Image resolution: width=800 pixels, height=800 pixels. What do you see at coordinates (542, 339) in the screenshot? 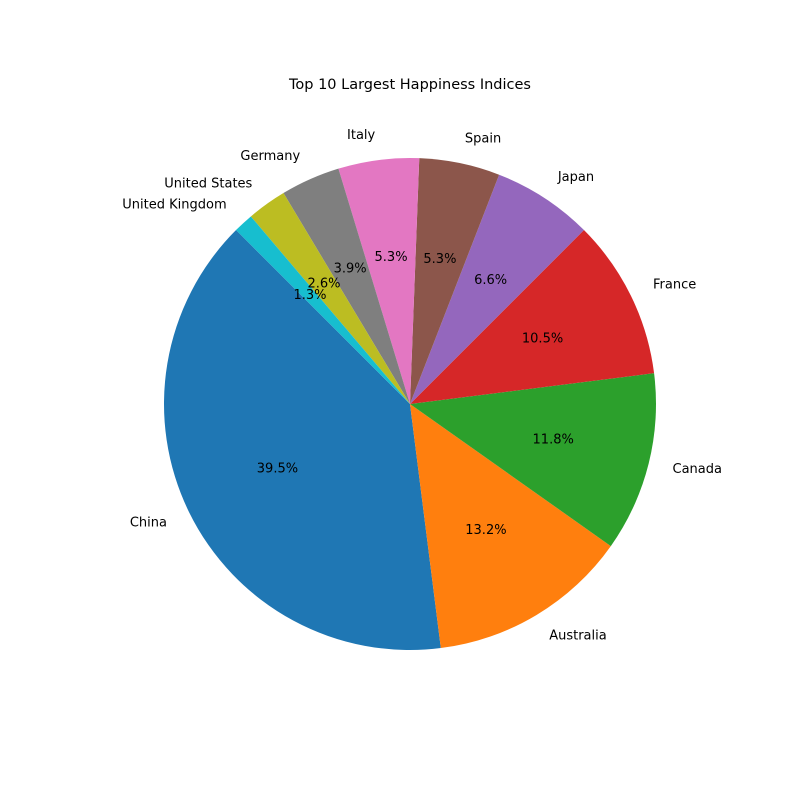
I see `pct-label-france: 10.5%` at bounding box center [542, 339].